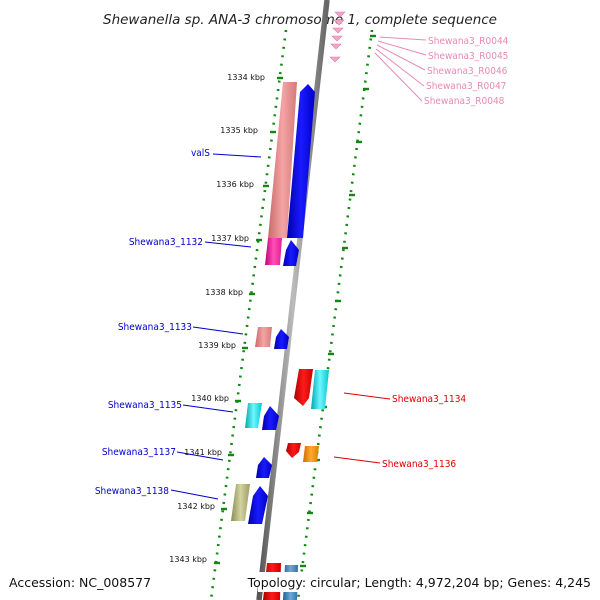 The height and width of the screenshot is (600, 600). I want to click on rna-label-r0046: Shewana3_R0046, so click(467, 71).